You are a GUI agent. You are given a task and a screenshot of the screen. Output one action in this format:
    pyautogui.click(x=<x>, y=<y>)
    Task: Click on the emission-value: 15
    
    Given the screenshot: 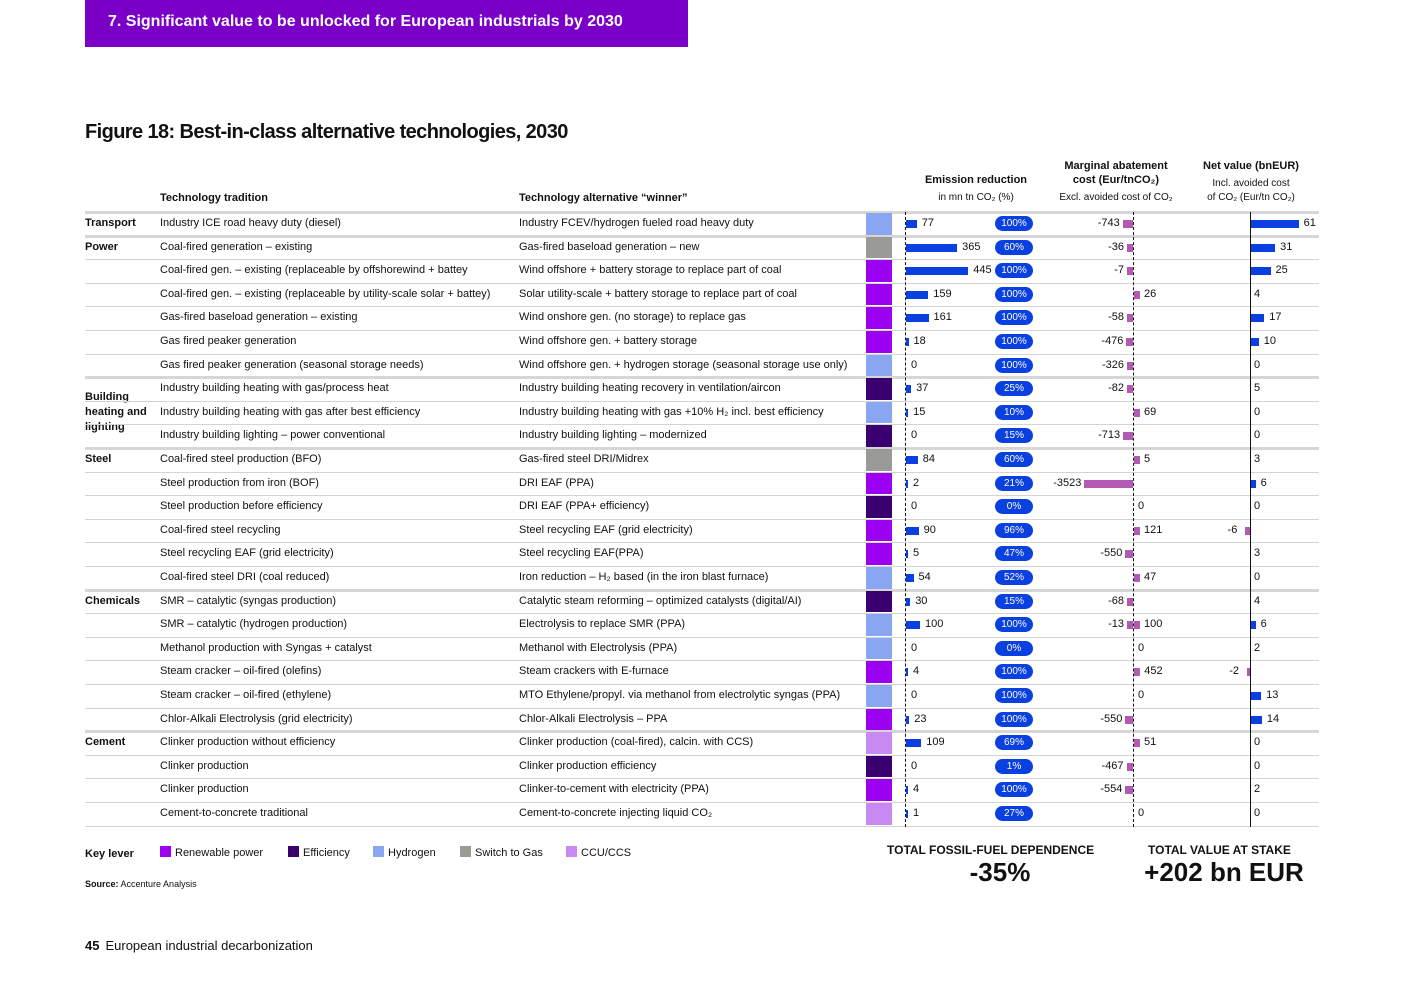 What is the action you would take?
    pyautogui.click(x=919, y=411)
    